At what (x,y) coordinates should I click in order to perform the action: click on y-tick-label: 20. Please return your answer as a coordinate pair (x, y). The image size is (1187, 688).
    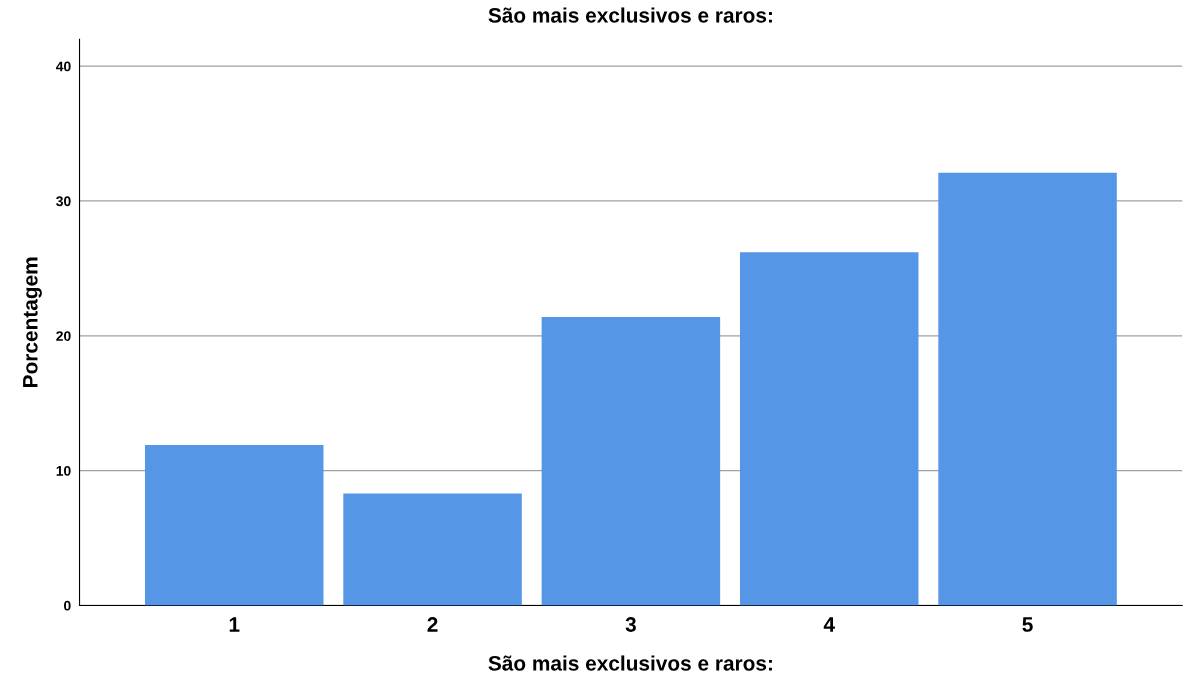
    Looking at the image, I should click on (63, 336).